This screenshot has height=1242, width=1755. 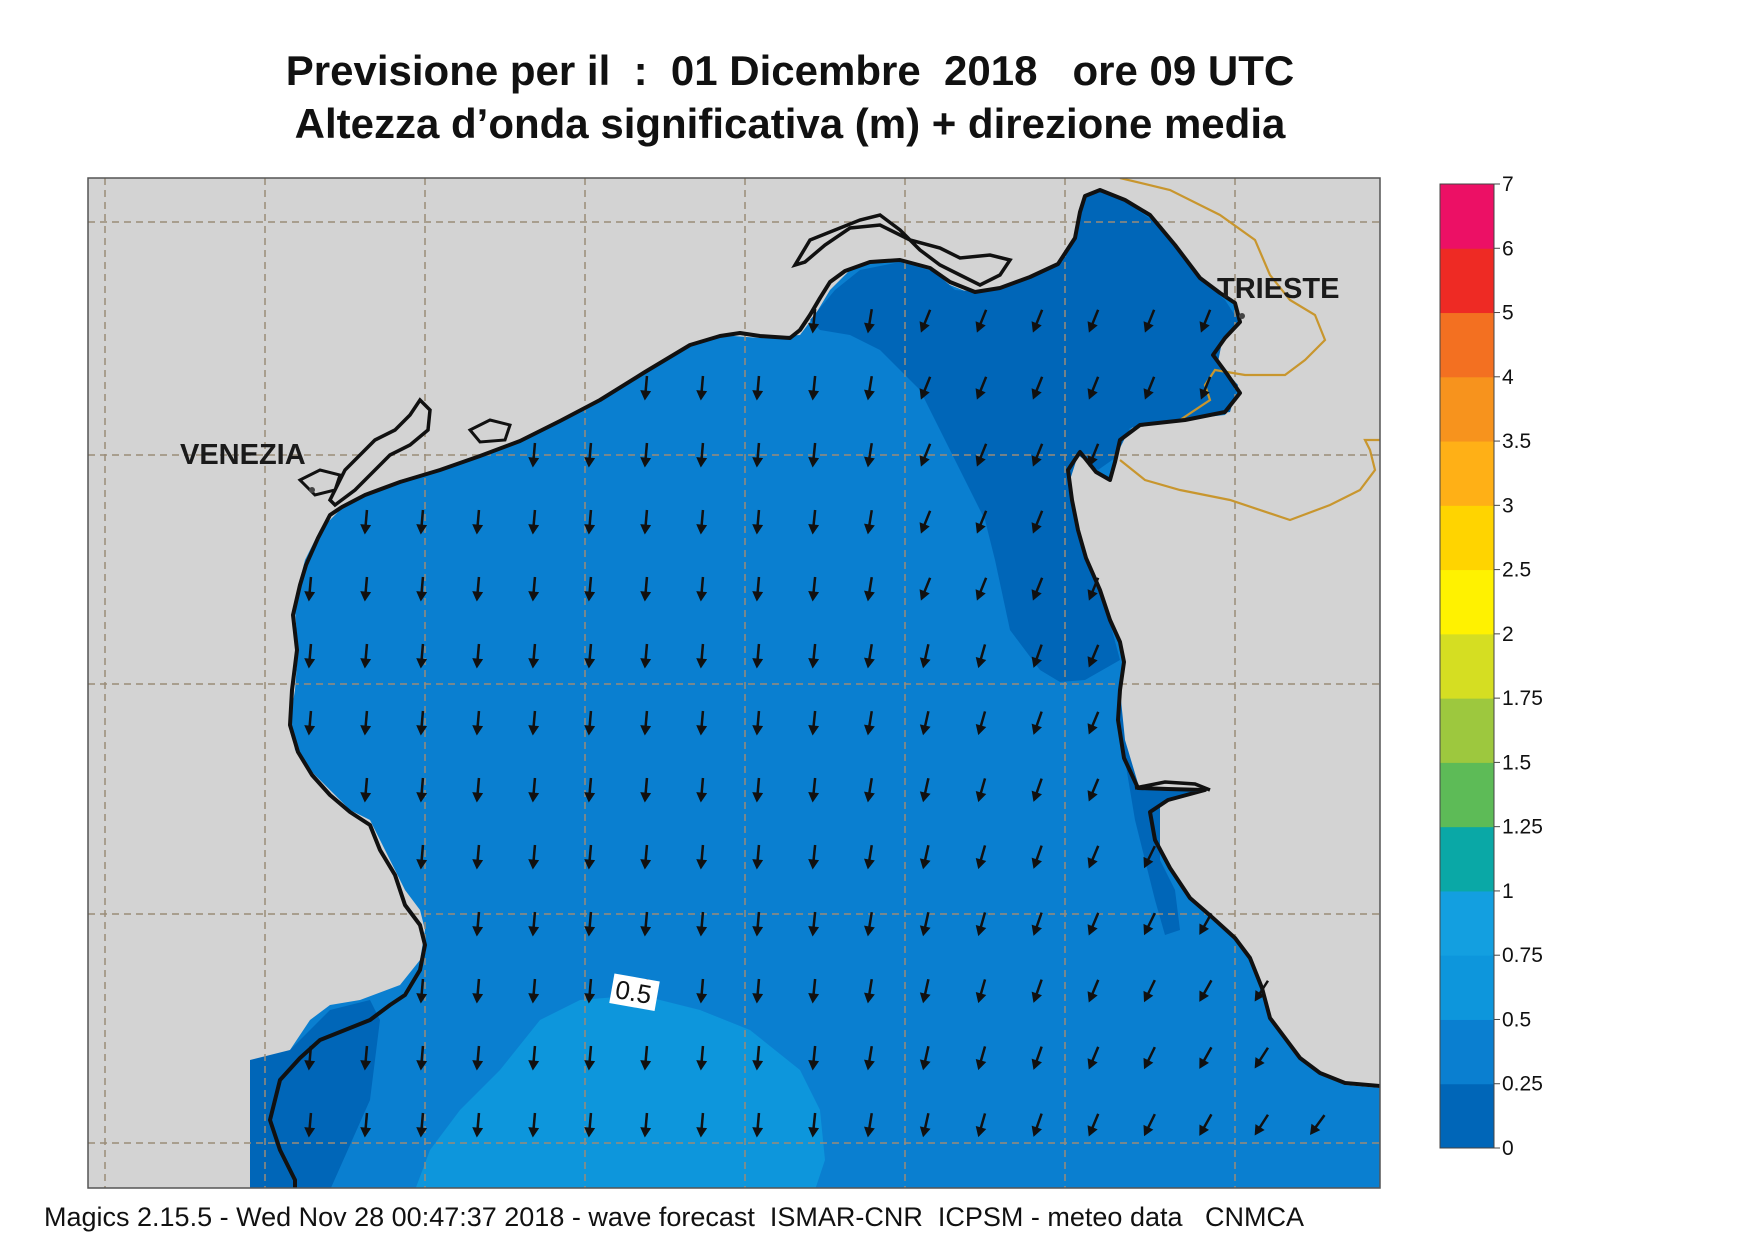 What do you see at coordinates (1508, 313) in the screenshot?
I see `legend-tick-label: 5` at bounding box center [1508, 313].